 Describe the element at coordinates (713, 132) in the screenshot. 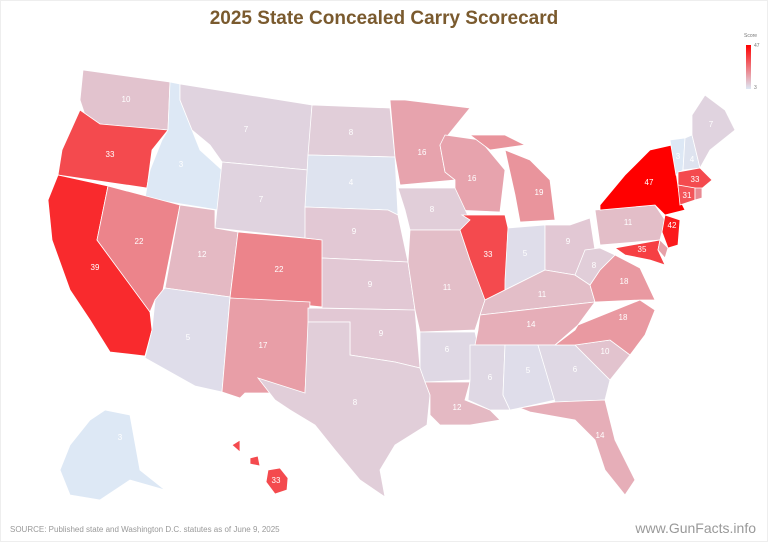

I see `state-me` at that location.